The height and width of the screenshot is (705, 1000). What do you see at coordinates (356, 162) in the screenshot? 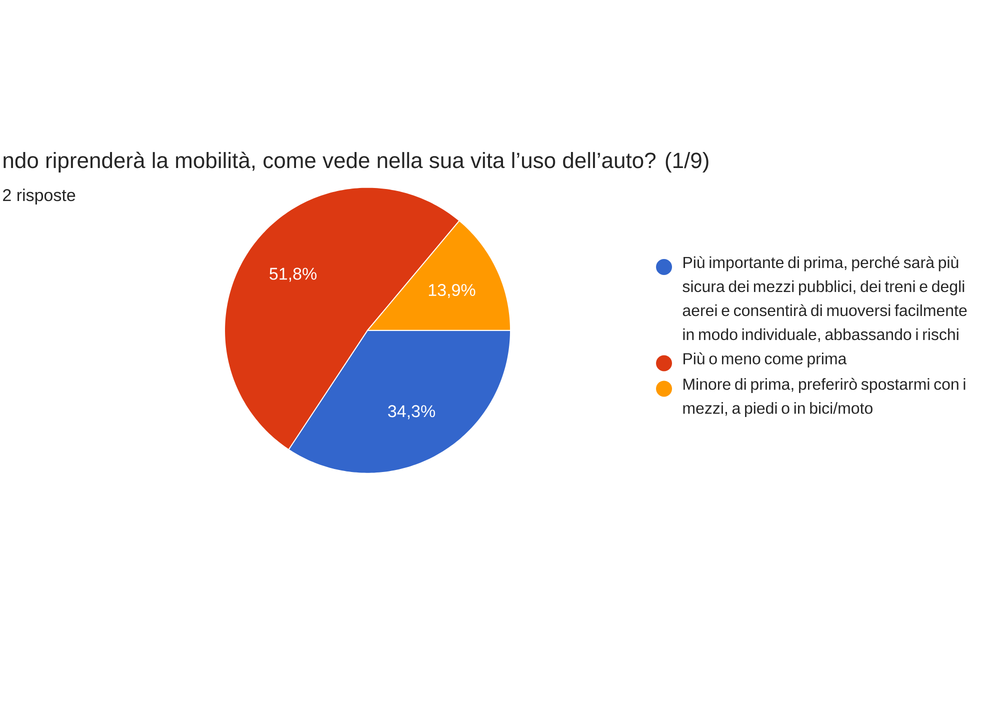
I see `chart-title: ndo riprenderà la mobilità, come vede nella sua vita l’uso dell’auto? (1/9)` at bounding box center [356, 162].